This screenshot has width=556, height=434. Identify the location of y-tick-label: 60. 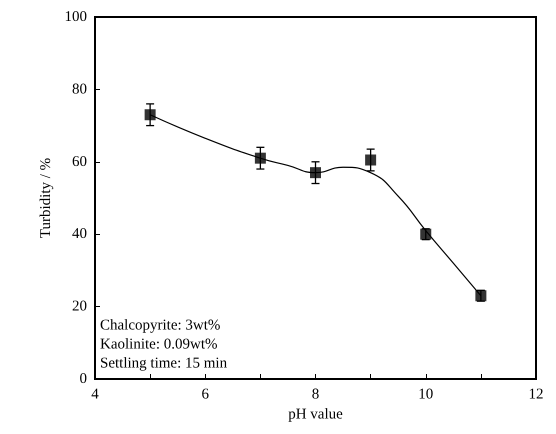
(79, 162).